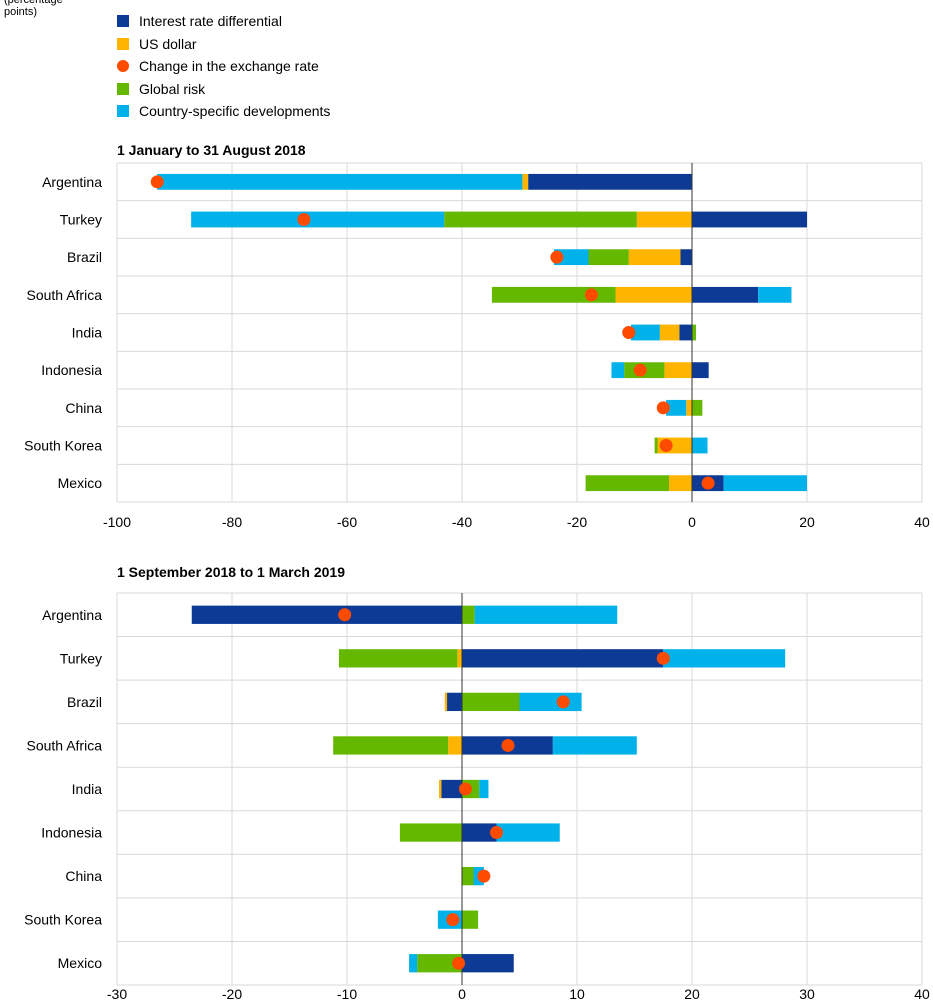 The height and width of the screenshot is (1000, 933). What do you see at coordinates (83, 876) in the screenshot?
I see `category-label: China` at bounding box center [83, 876].